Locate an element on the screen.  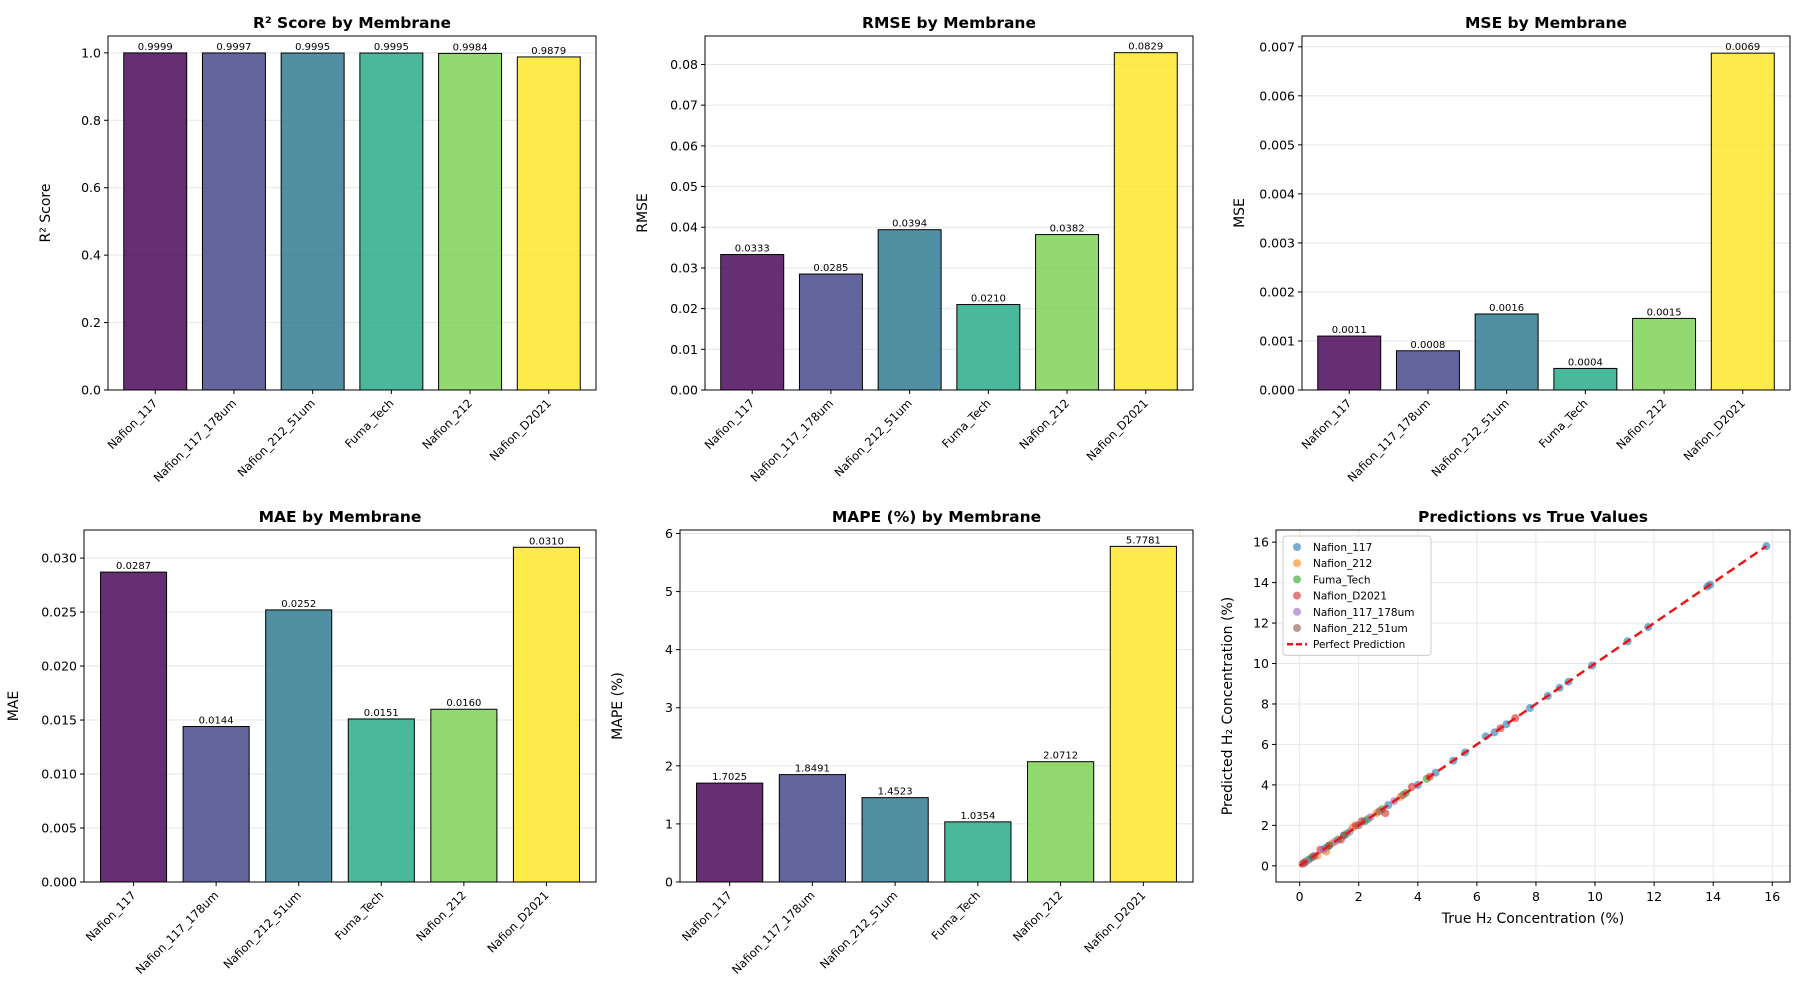
legend-entry: Nafion_117 is located at coordinates (1342, 548).